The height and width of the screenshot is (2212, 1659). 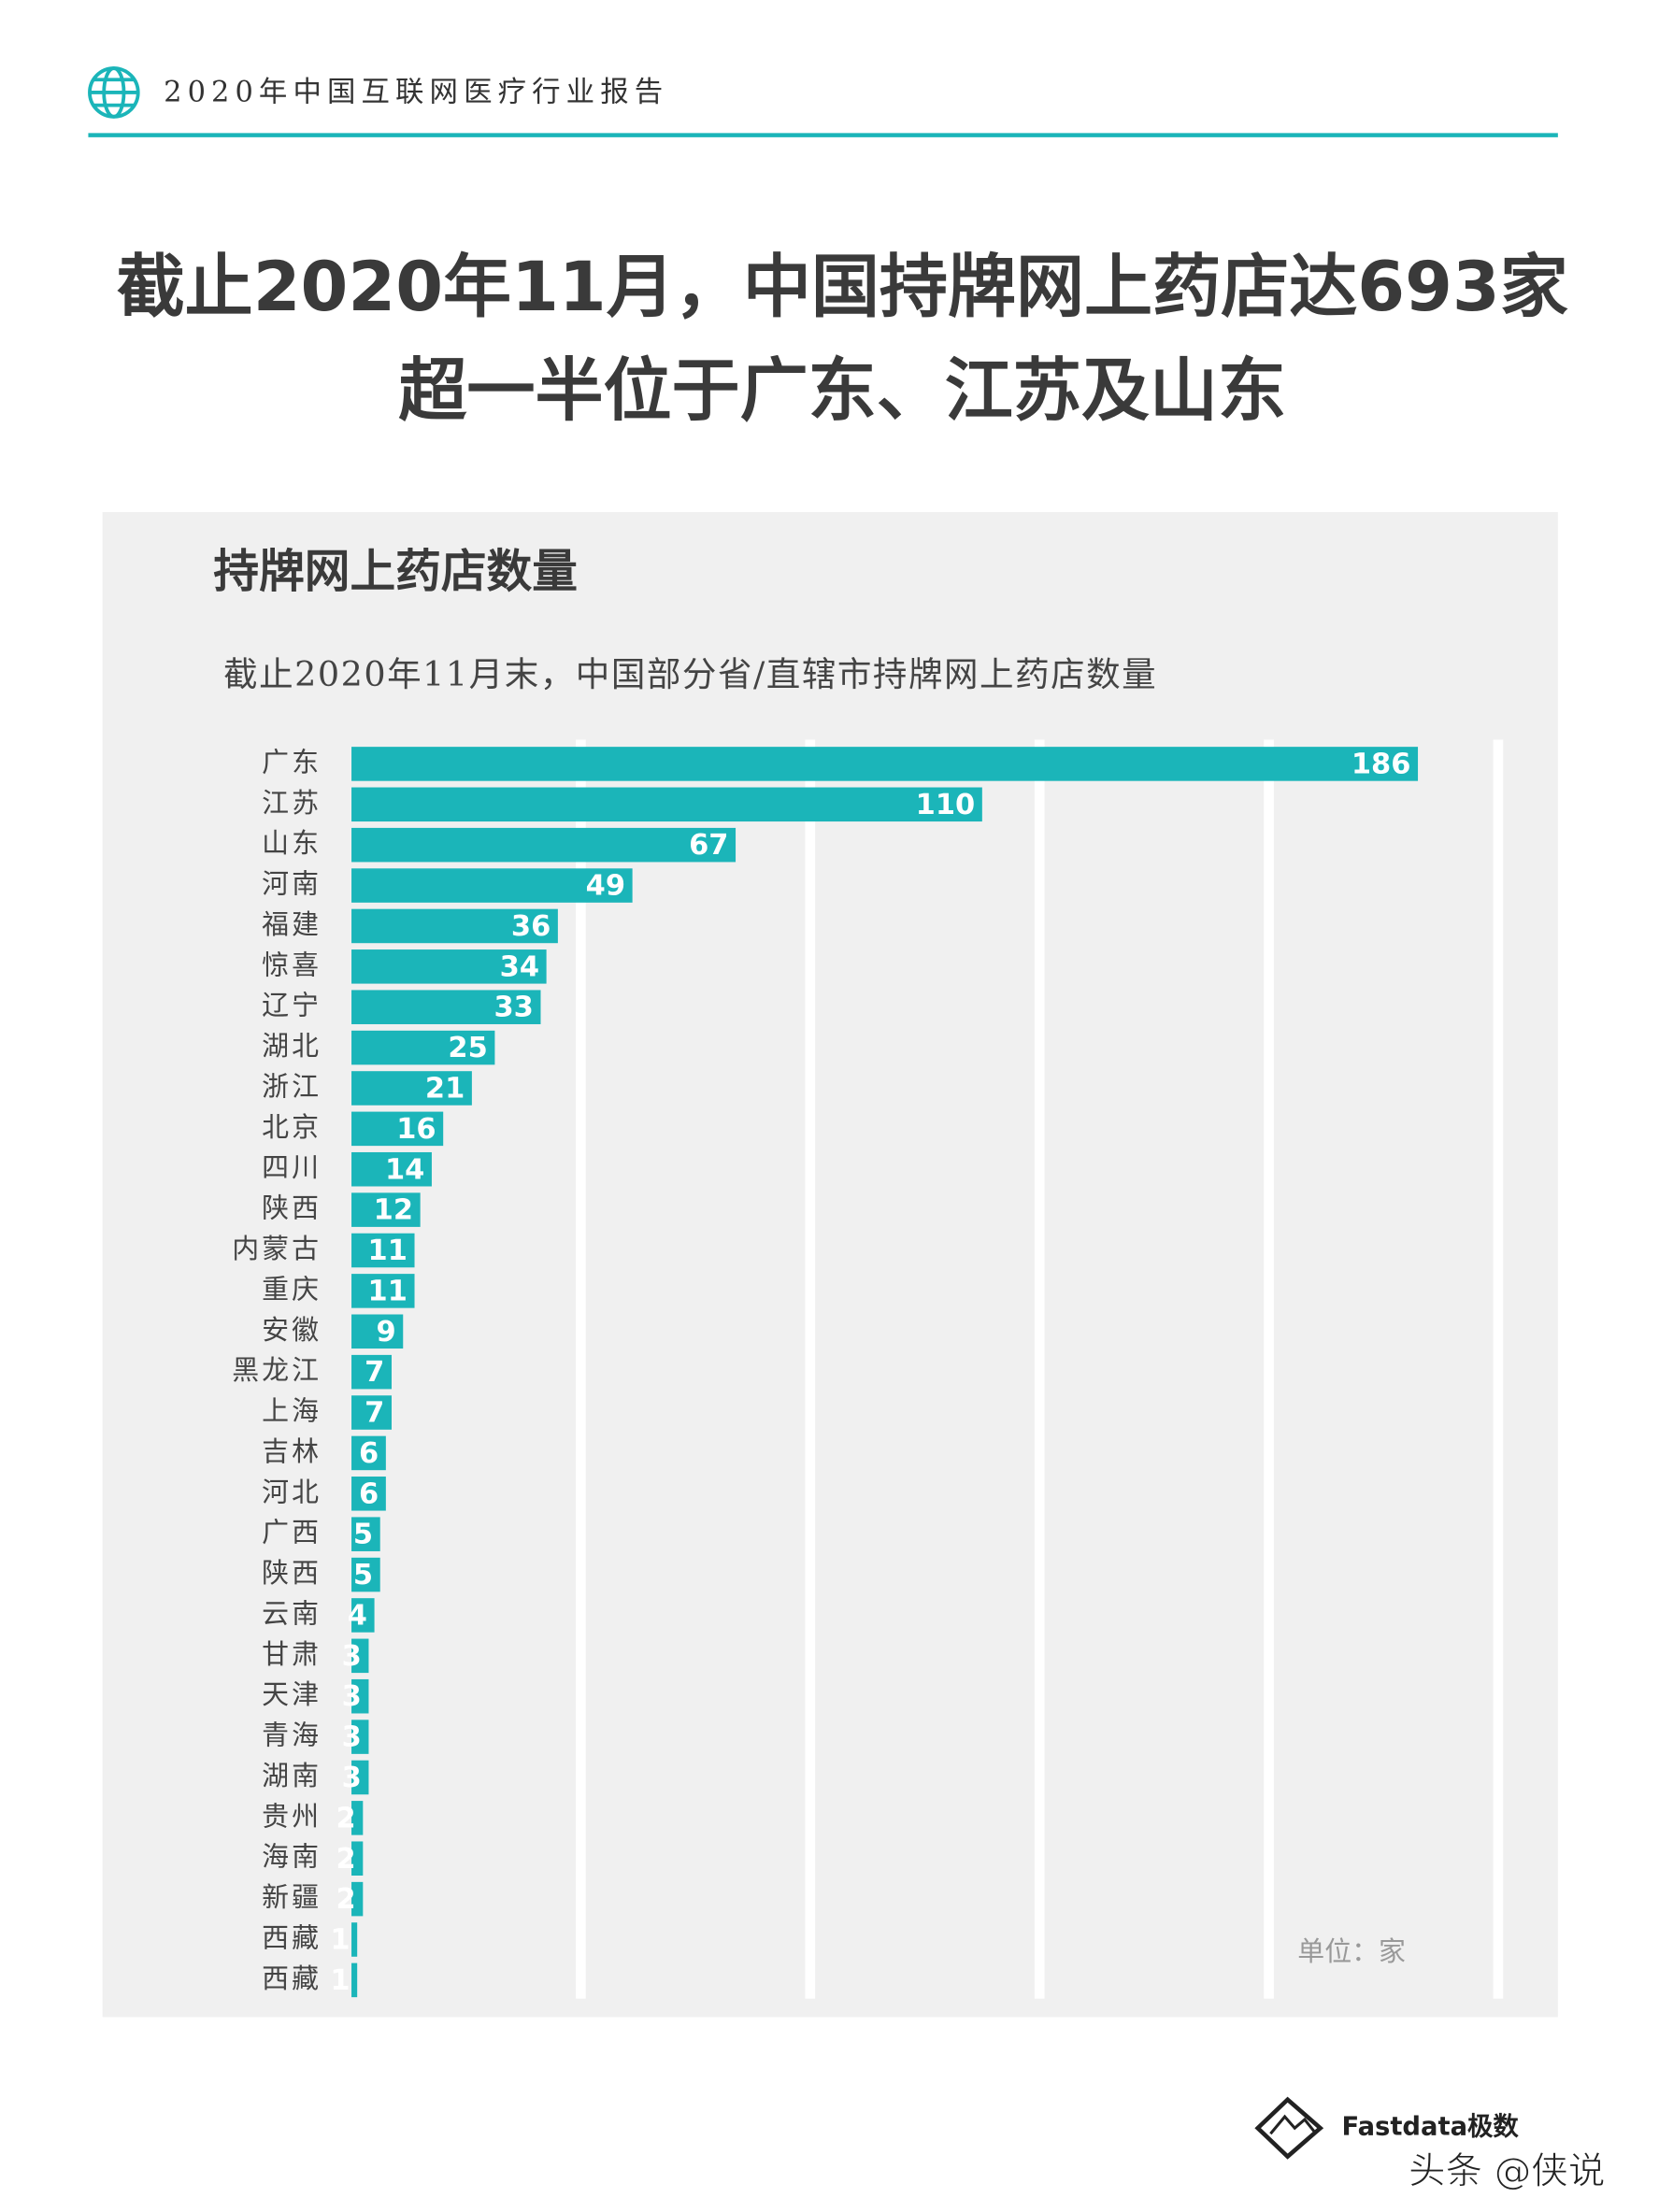 I want to click on value-label: 16, so click(x=416, y=1129).